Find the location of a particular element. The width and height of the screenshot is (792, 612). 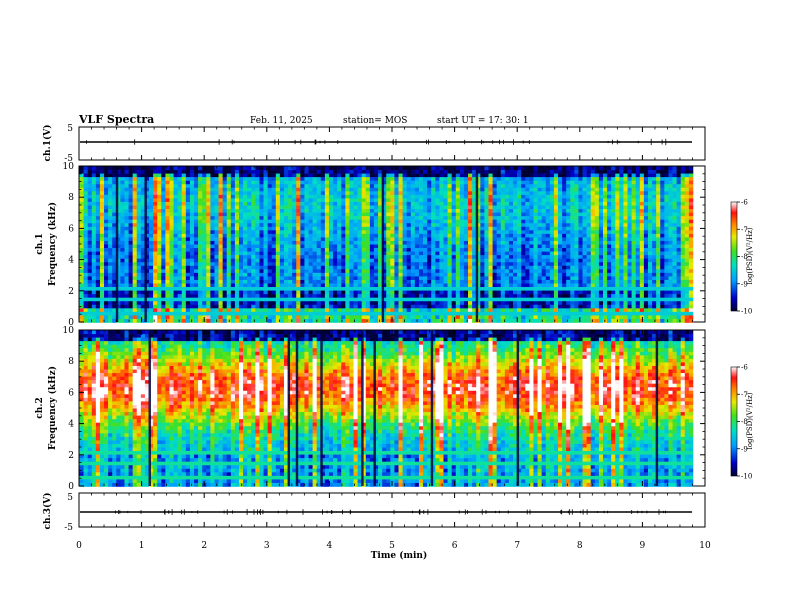

ch1-spectrogram-ylabel-frequency: Frequency (kHz) is located at coordinates (52, 244).